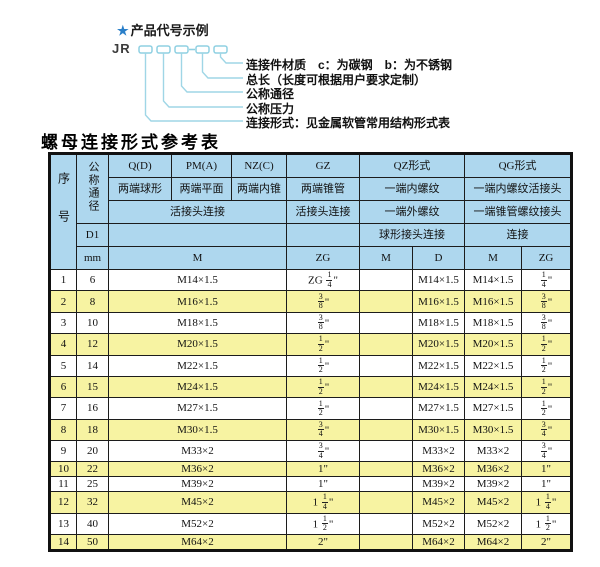  What do you see at coordinates (438, 430) in the screenshot?
I see `cell-qz-d: M30×1.5` at bounding box center [438, 430].